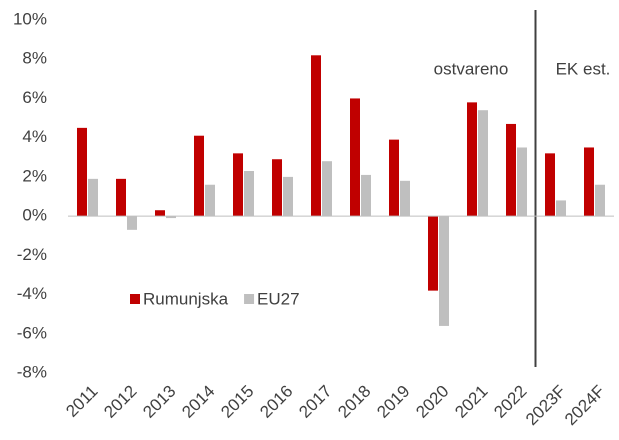 Image resolution: width=619 pixels, height=440 pixels. Describe the element at coordinates (354, 402) in the screenshot. I see `x-tick-label: 2018` at that location.